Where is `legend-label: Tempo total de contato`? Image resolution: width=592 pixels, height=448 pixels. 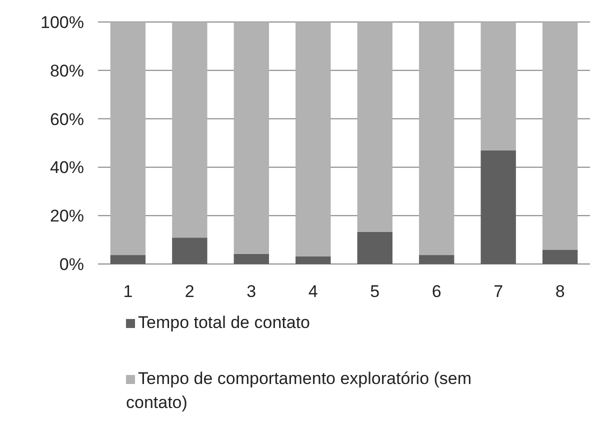
legend-label: Tempo total de contato is located at coordinates (224, 322).